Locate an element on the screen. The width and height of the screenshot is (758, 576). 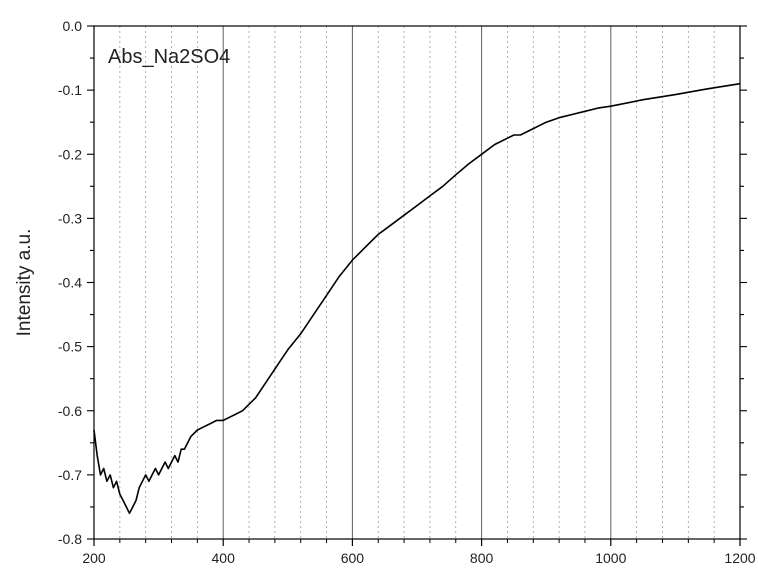
x-tick-label: 1000 is located at coordinates (610, 558).